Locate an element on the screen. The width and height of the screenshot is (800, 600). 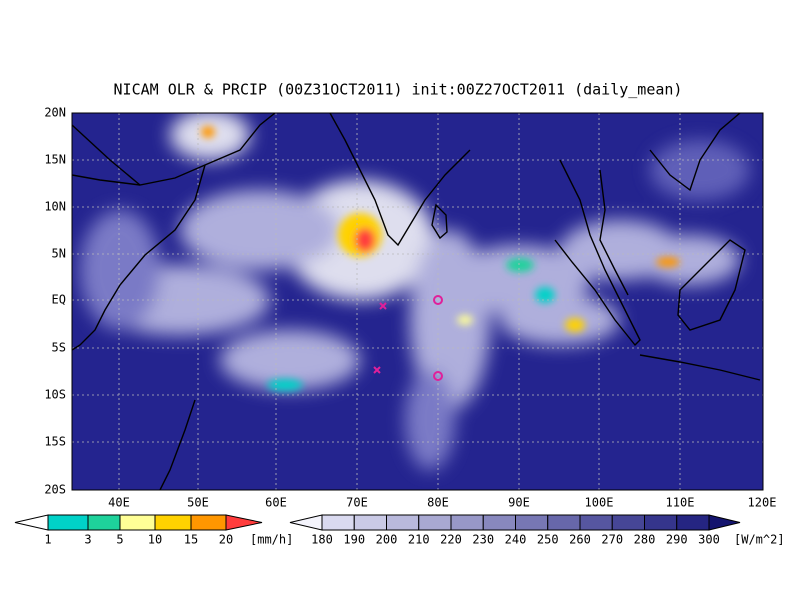
lat-label: 20N is located at coordinates (55, 113).